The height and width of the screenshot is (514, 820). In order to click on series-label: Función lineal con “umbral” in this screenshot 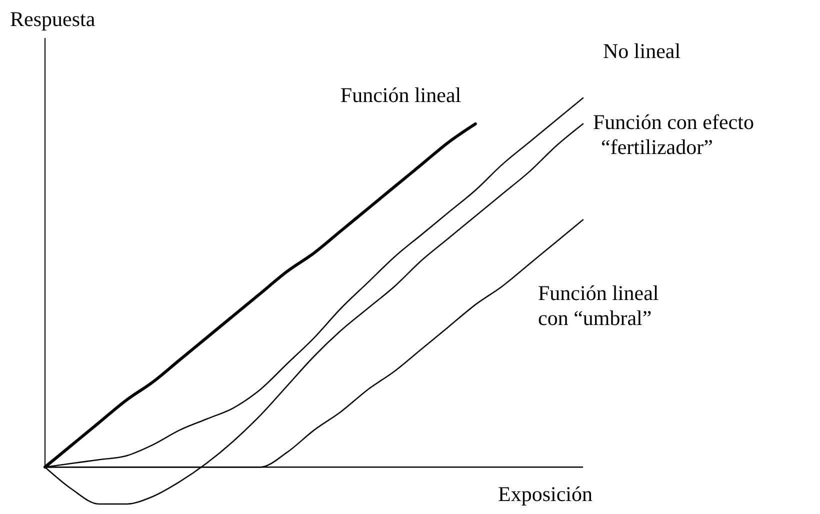, I will do `click(598, 305)`.